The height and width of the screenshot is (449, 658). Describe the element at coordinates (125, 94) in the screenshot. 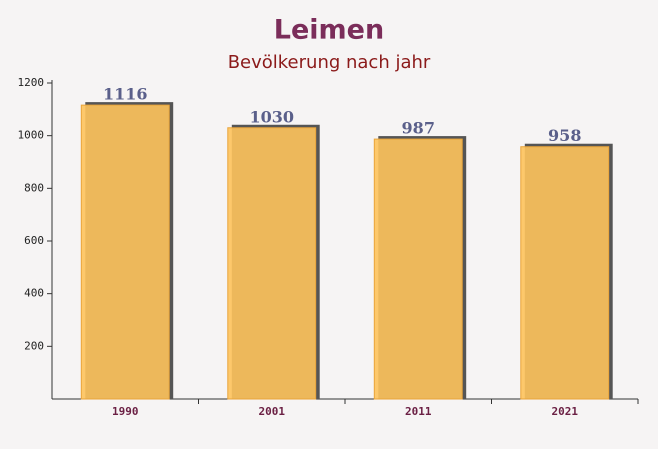

I see `value-label: 1116` at that location.